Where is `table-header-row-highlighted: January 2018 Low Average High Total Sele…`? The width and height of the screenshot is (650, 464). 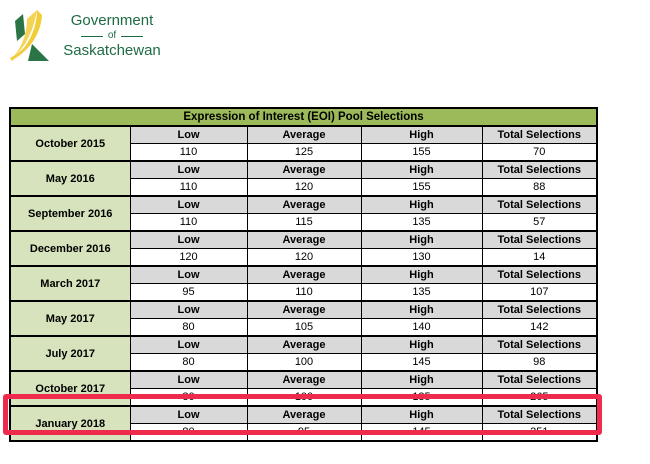
table-header-row-highlighted: January 2018 Low Average High Total Sele… is located at coordinates (303, 423).